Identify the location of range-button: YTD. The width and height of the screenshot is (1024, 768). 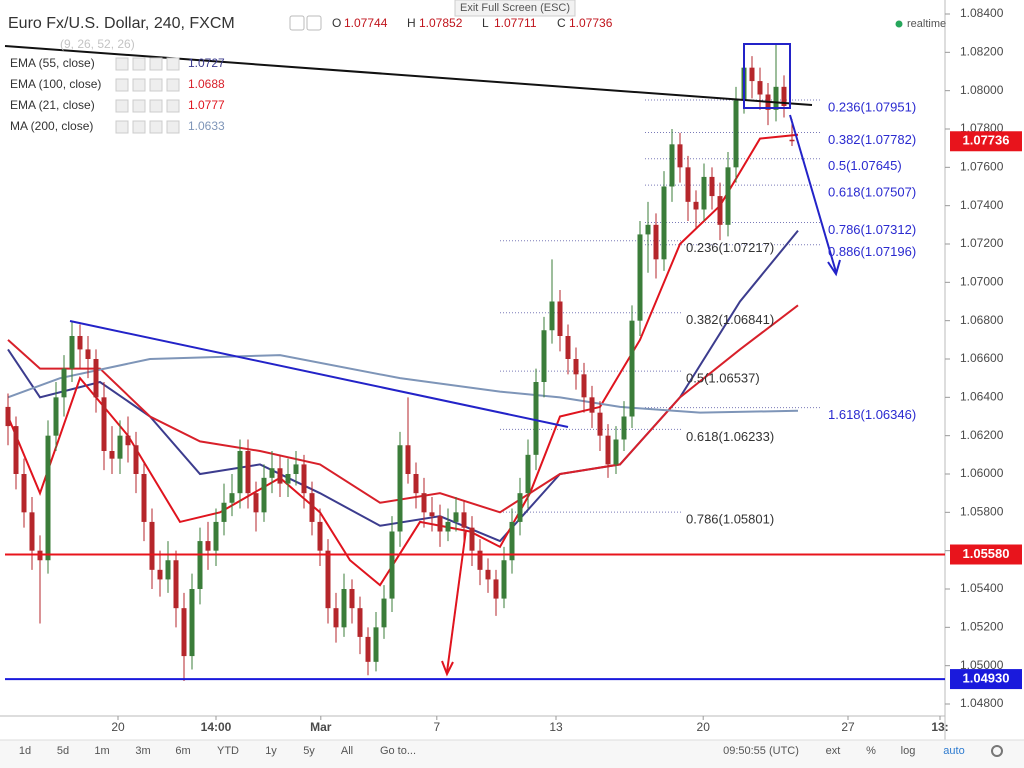
(228, 751).